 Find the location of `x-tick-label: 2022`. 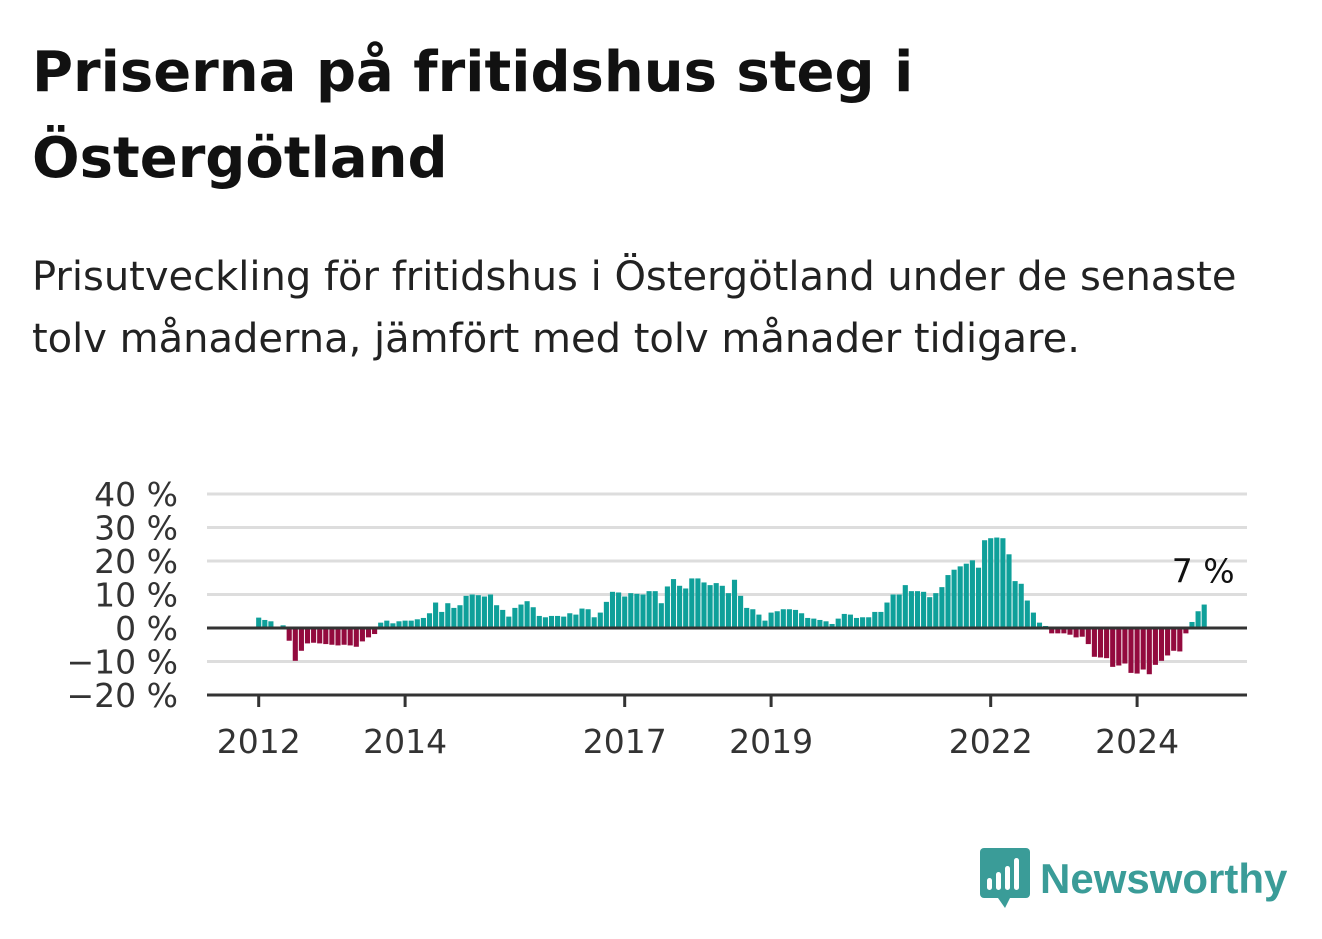

x-tick-label: 2022 is located at coordinates (991, 741).